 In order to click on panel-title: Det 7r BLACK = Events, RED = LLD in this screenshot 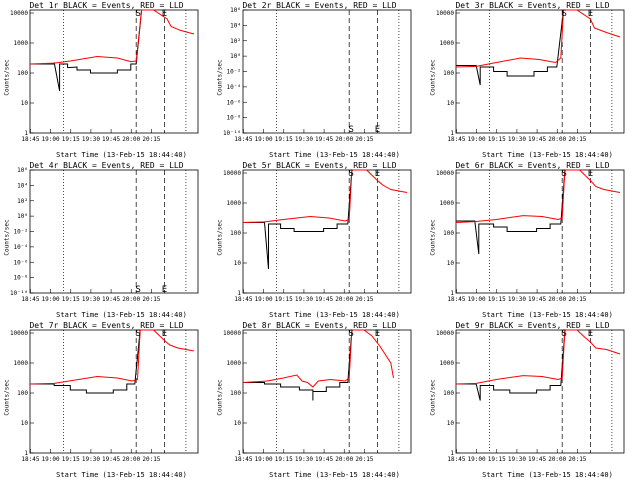, I will do `click(106, 325)`.